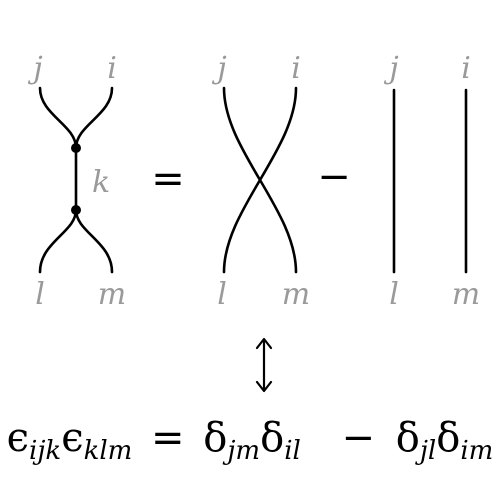 Image resolution: width=500 pixels, height=500 pixels. I want to click on strand-bottom-left, so click(58, 241).